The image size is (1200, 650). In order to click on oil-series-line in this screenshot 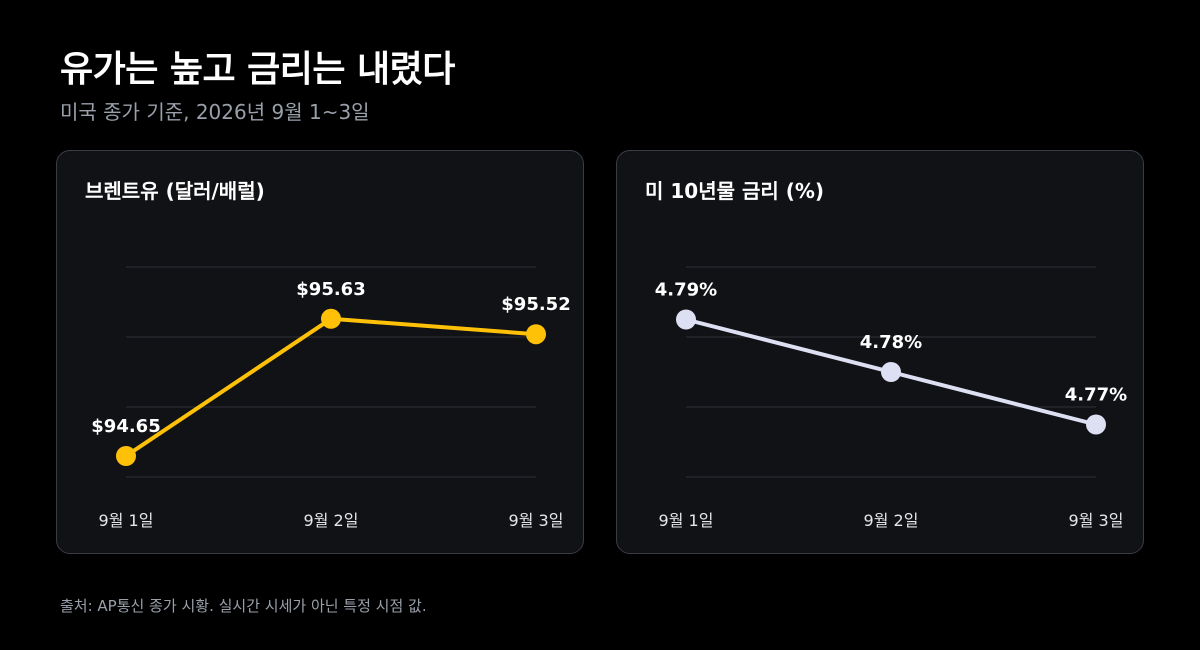, I will do `click(331, 387)`.